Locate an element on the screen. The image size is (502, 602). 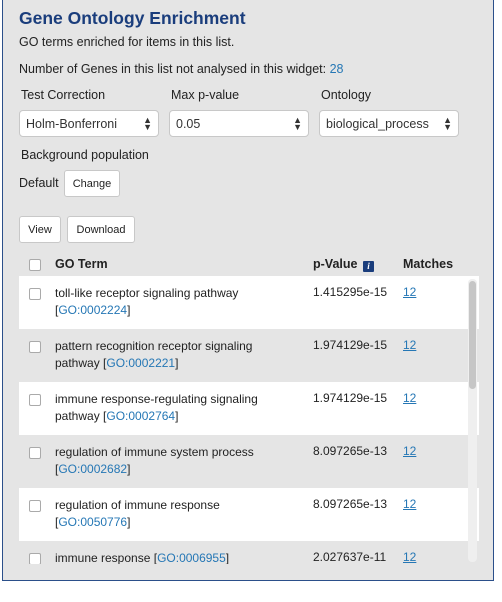
go-term-name: immune response is located at coordinates (103, 557).